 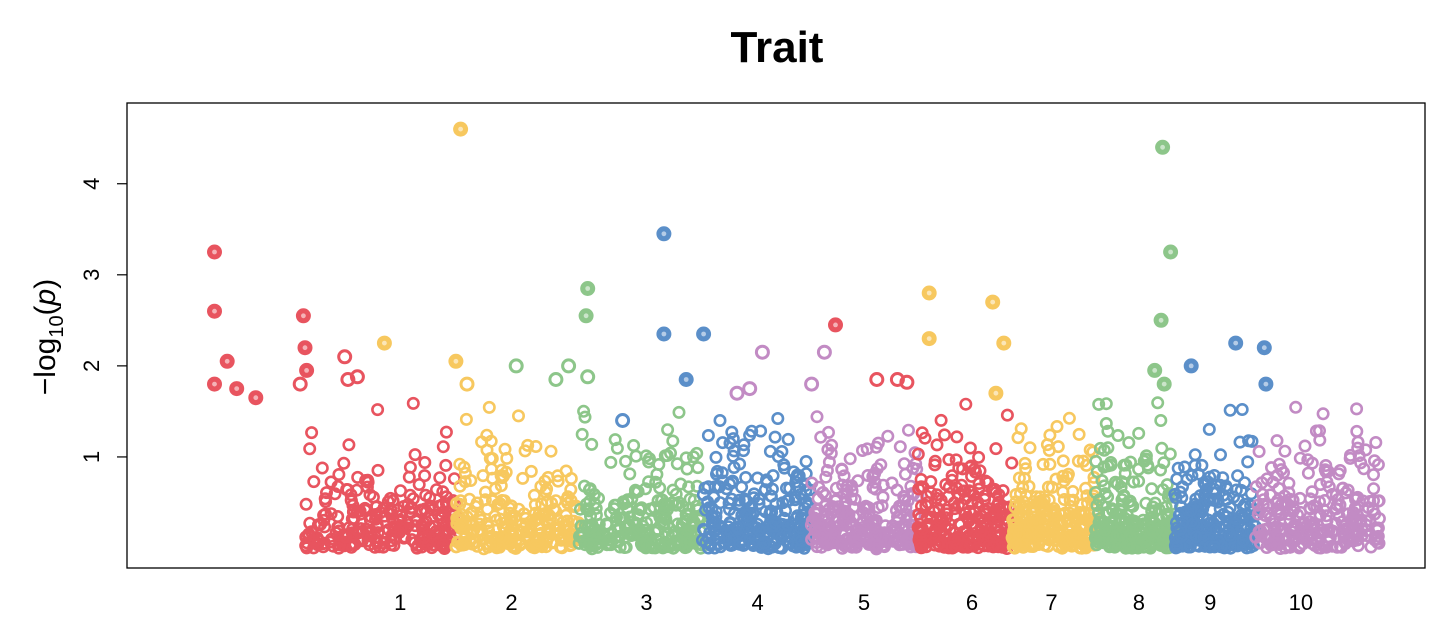 I want to click on y-axis: 1 2 3 4, so click(x=103, y=320).